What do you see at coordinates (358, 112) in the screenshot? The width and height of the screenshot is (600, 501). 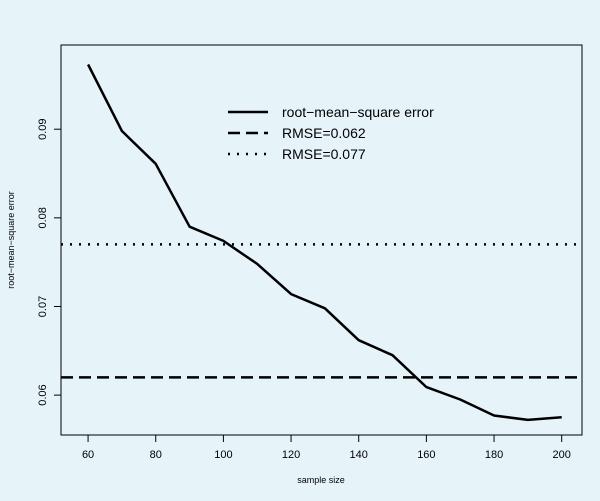 I see `legend-label-0: root−mean−square error` at bounding box center [358, 112].